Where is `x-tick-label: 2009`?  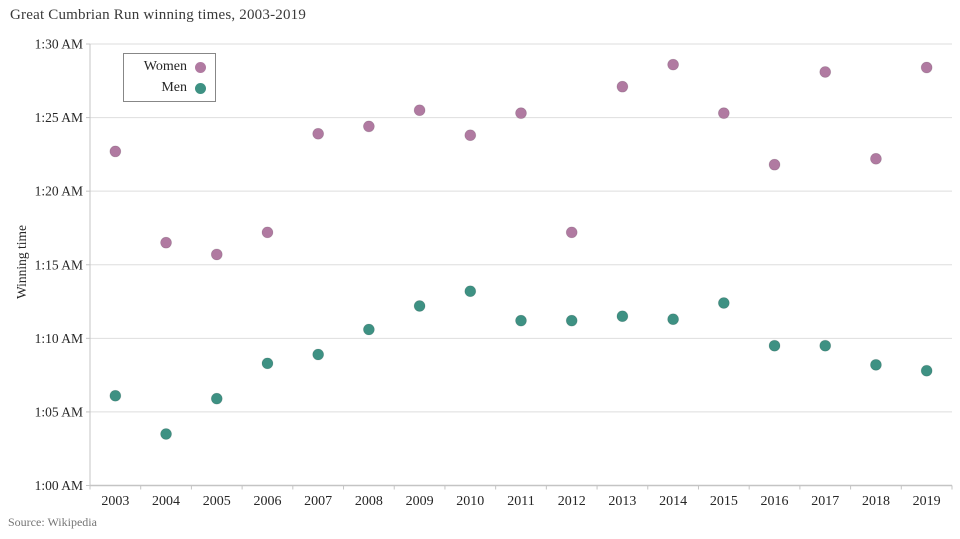 x-tick-label: 2009 is located at coordinates (420, 501).